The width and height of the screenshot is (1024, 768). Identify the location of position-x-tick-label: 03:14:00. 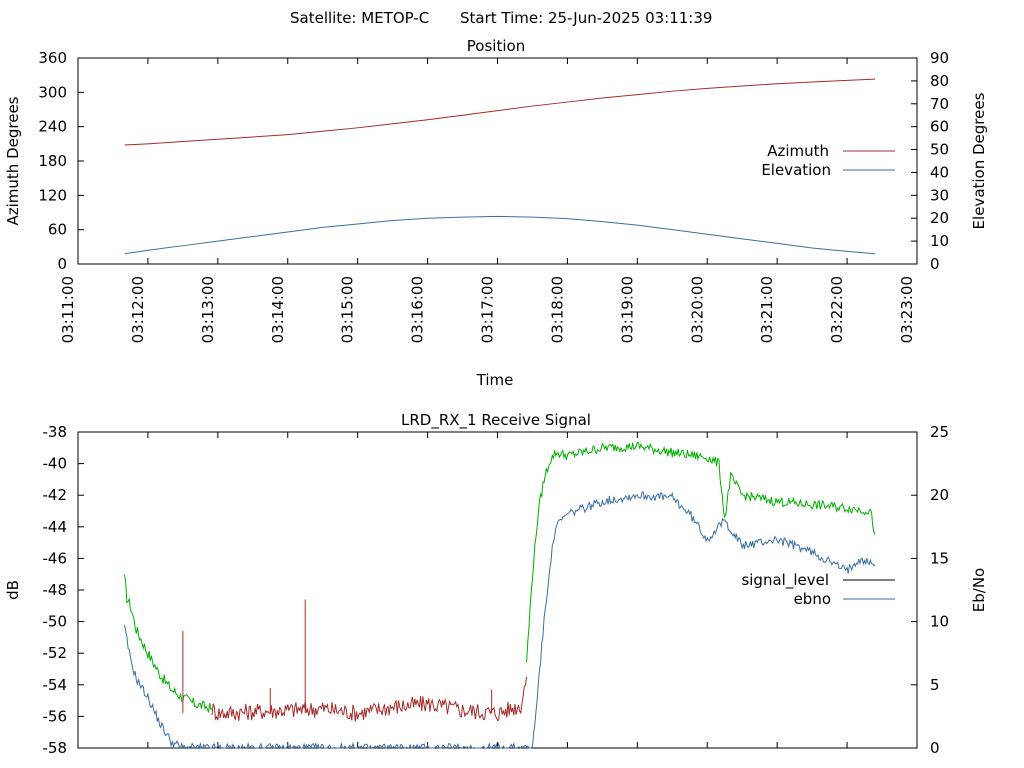
(278, 309).